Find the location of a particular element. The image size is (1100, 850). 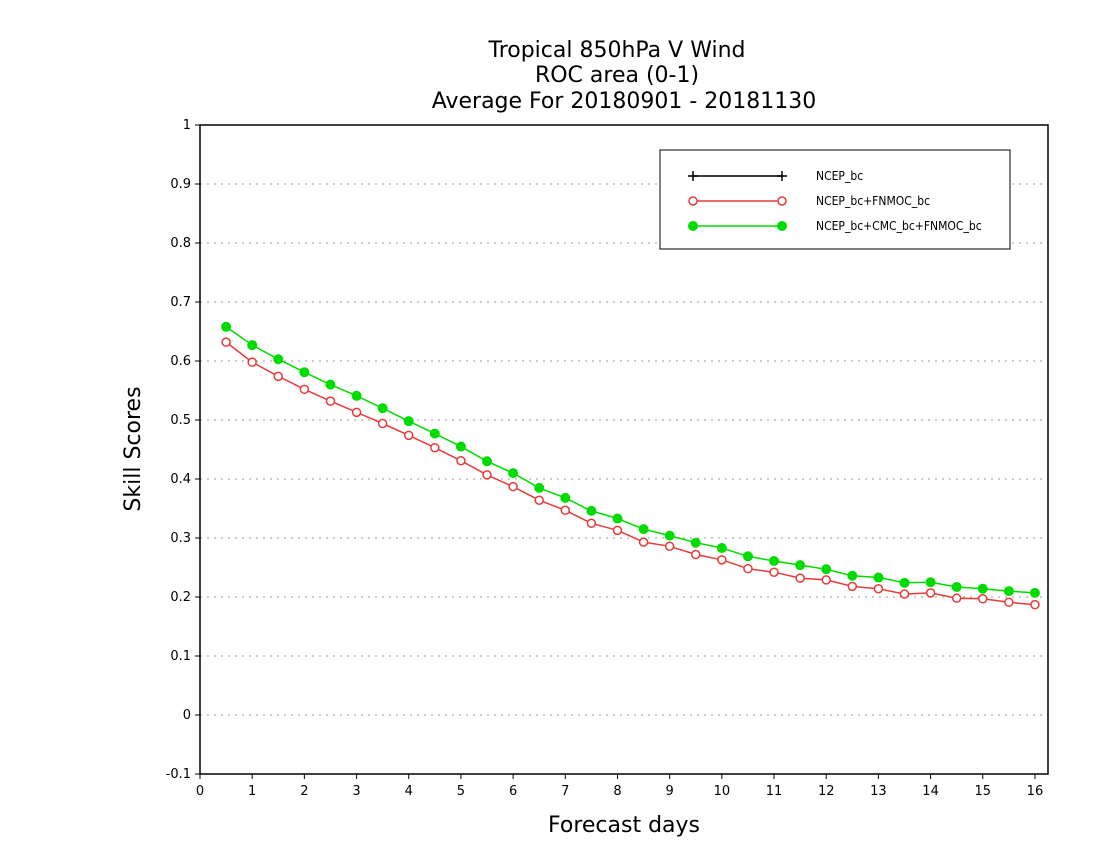

x-tick-label: 0 is located at coordinates (200, 791).